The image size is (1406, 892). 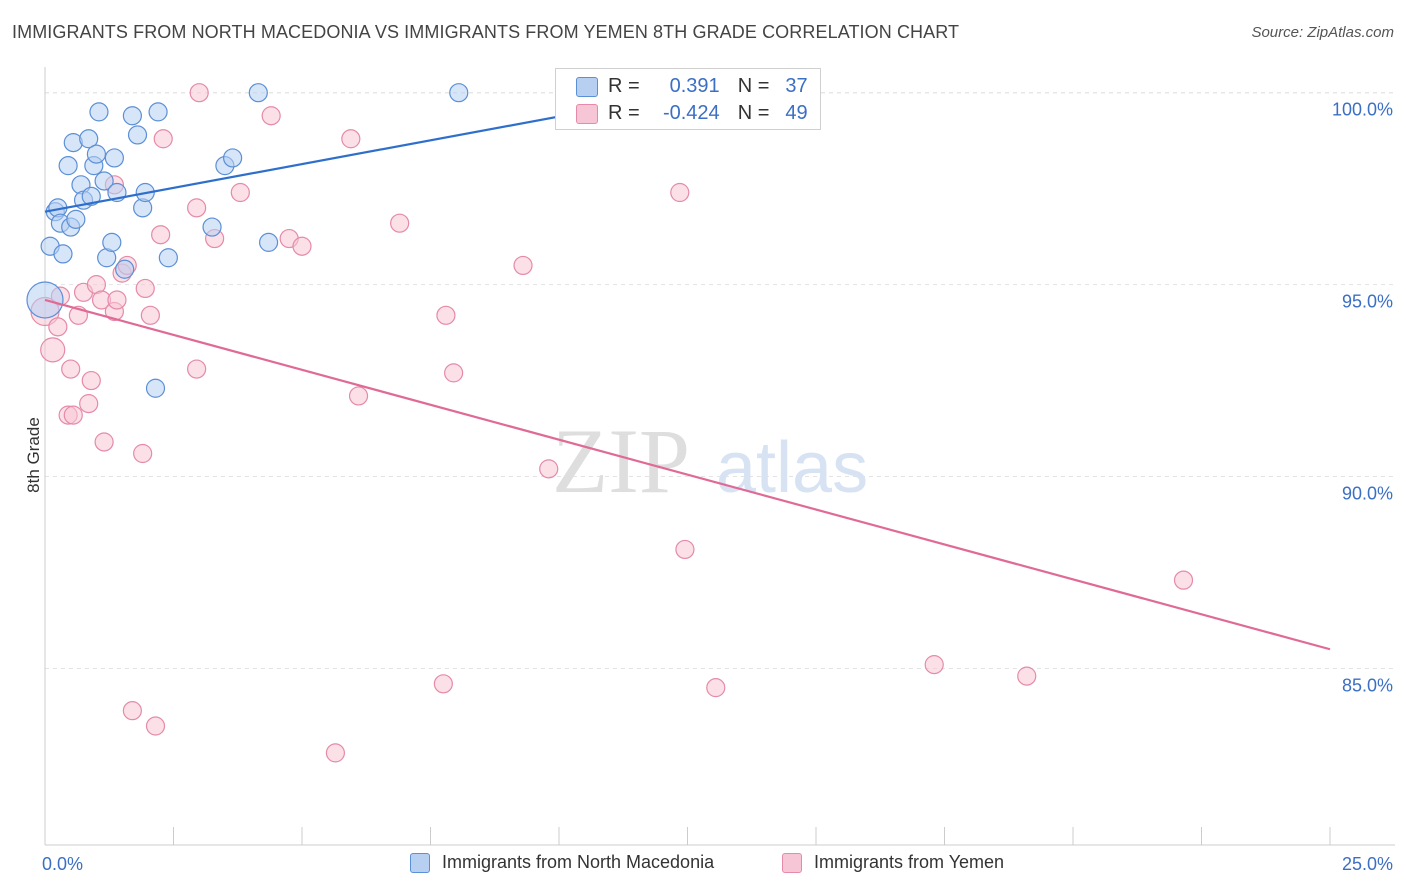 What do you see at coordinates (1367, 494) in the screenshot?
I see `y-tick-label: 90.0%` at bounding box center [1367, 494].